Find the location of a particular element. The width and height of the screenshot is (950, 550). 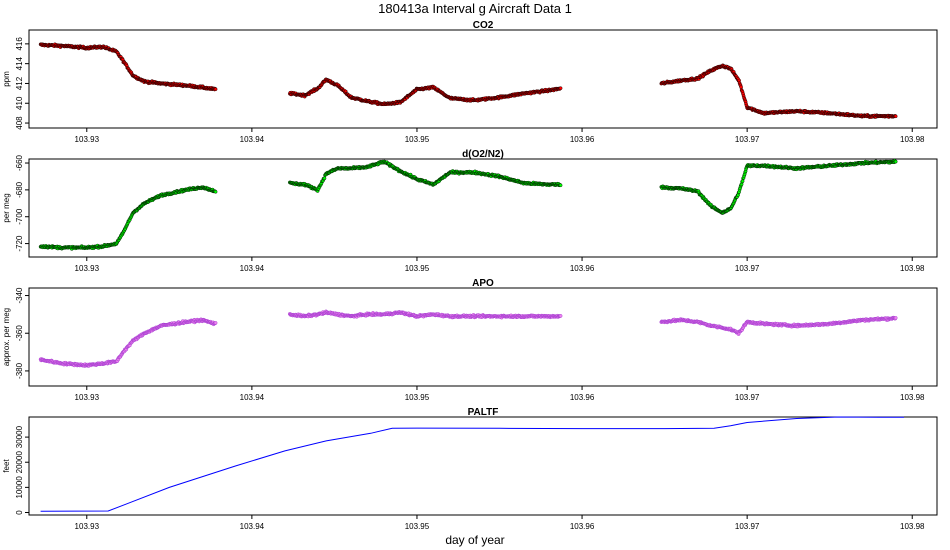

panel-title: PALTF is located at coordinates (483, 412).